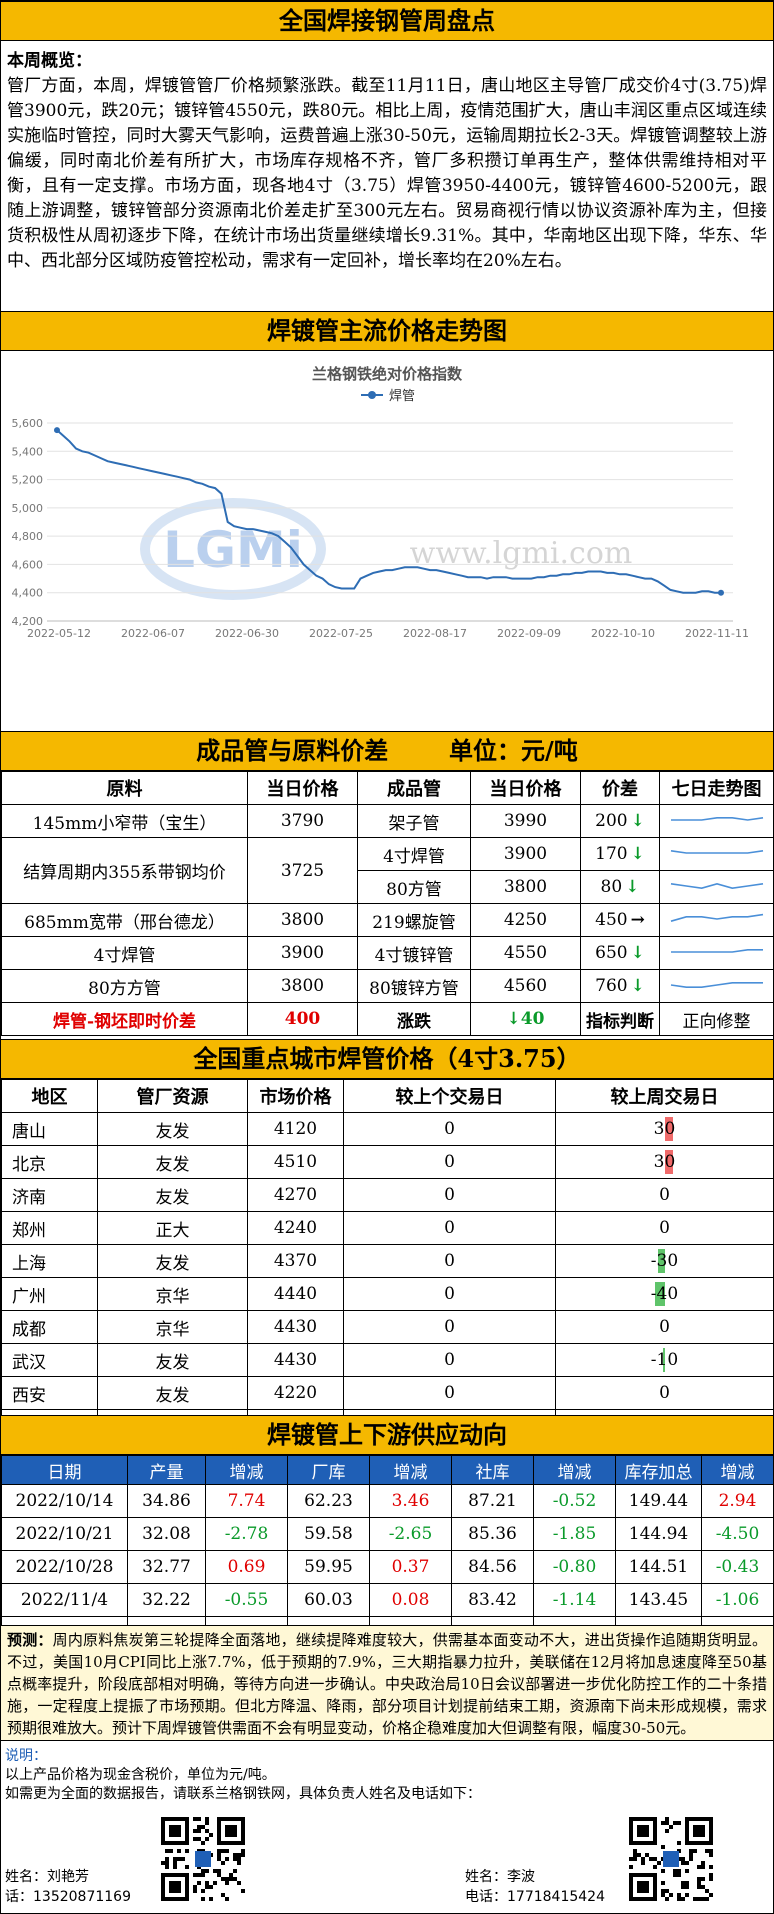 The height and width of the screenshot is (1914, 774). What do you see at coordinates (243, 1794) in the screenshot?
I see `notes-line2: 如需更为全面的数据报告，请联系兰格钢铁网，具体负责人姓名及电话如下：` at bounding box center [243, 1794].